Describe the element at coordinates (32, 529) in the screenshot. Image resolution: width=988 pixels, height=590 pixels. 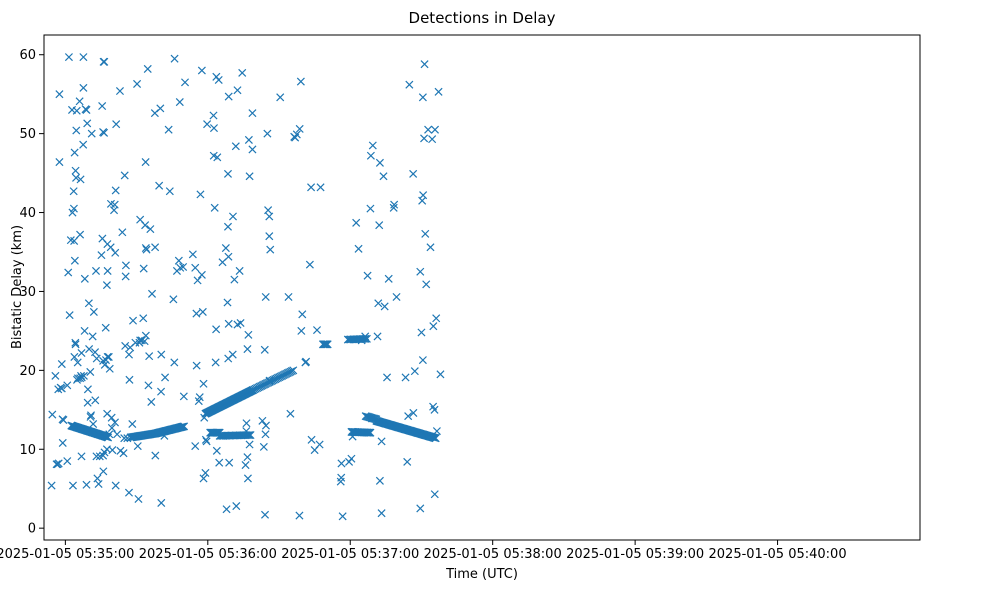
I see `y-tick-label-0: 0` at that location.